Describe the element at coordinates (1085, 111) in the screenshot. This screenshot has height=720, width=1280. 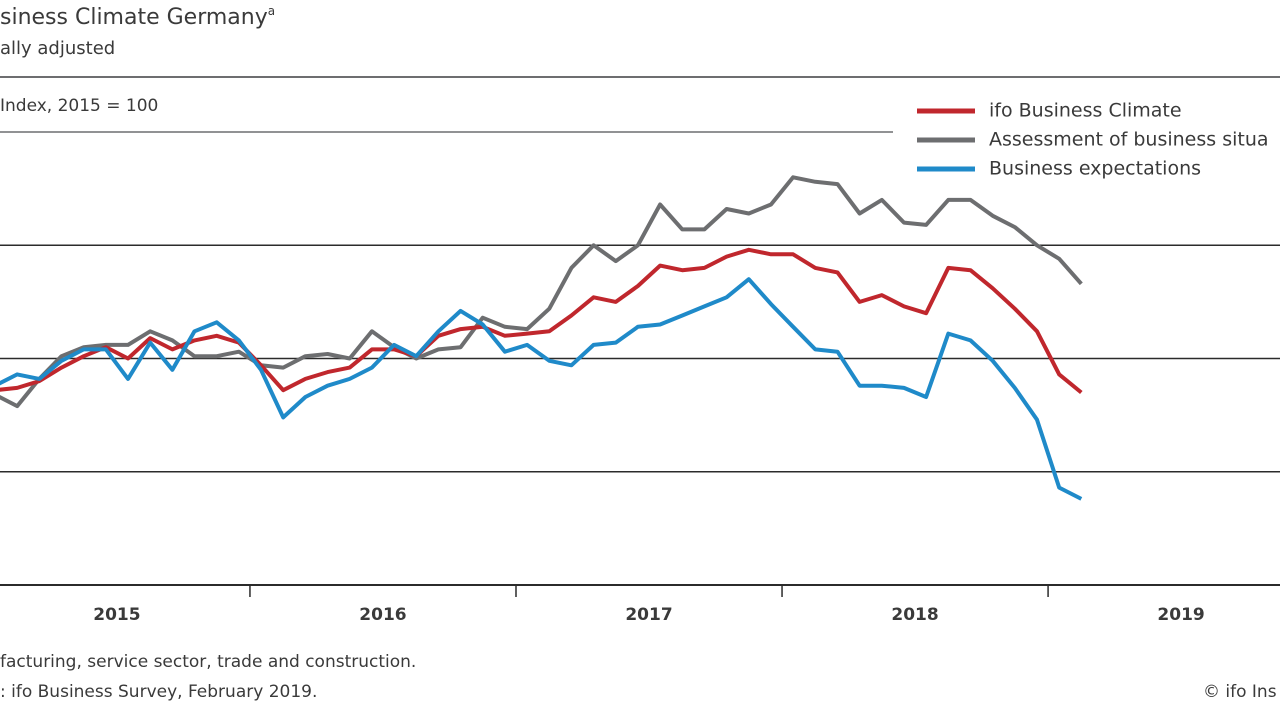
I see `legend-label: ifo Business Climate` at that location.